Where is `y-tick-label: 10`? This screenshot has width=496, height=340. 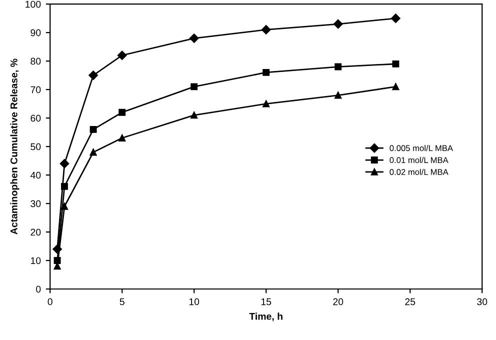
y-tick-label: 10 is located at coordinates (35, 260).